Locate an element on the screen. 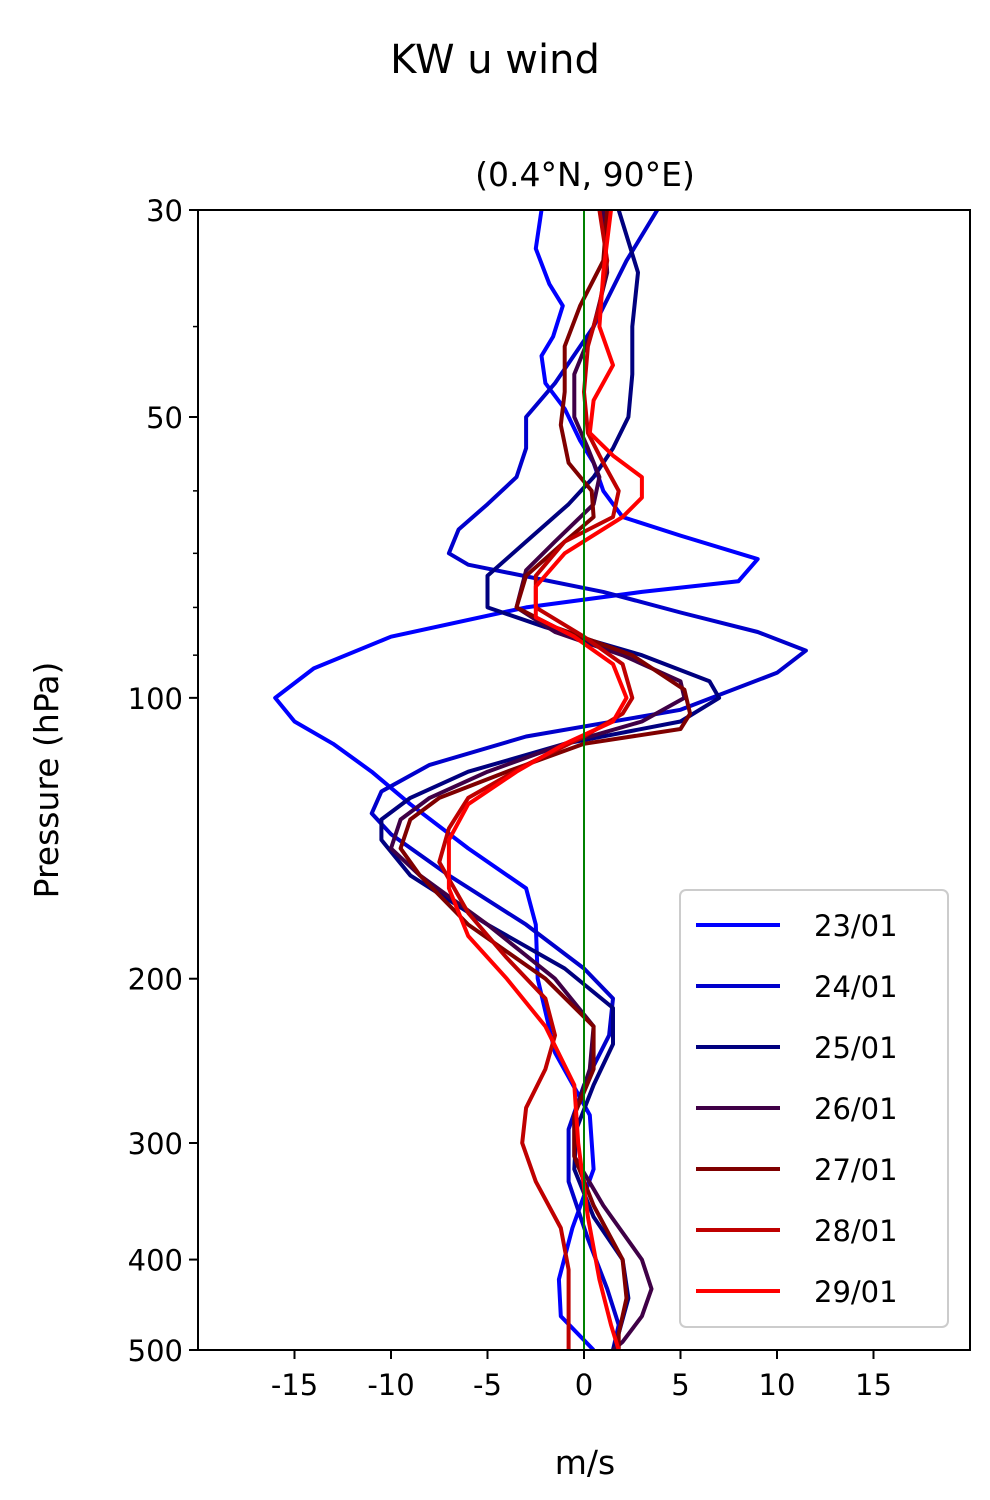 The image size is (990, 1500). legend-label: 26/01 is located at coordinates (856, 1109).